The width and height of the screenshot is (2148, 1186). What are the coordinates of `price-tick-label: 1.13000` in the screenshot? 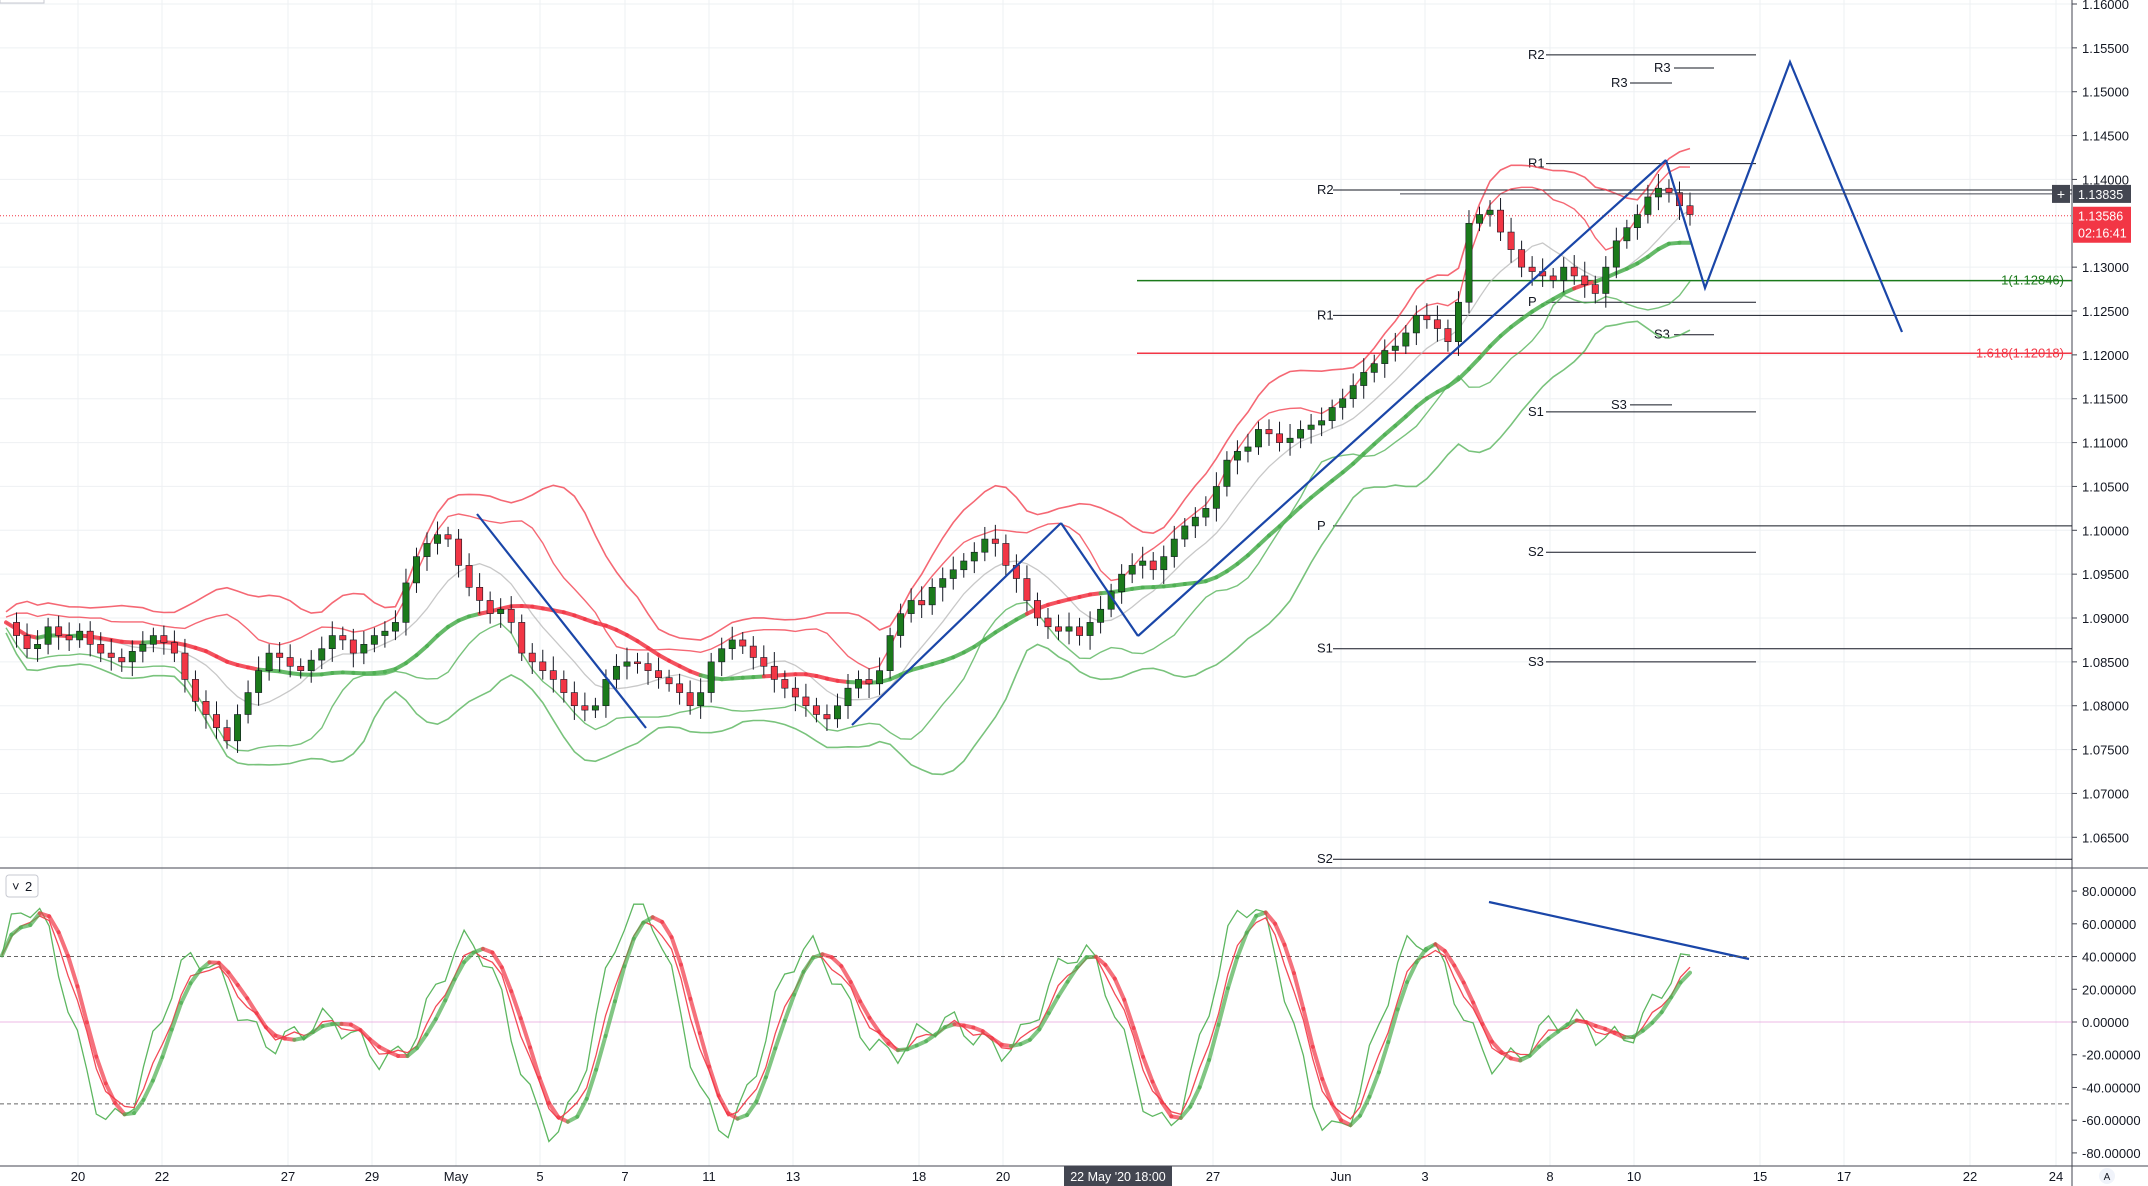 It's located at (2105, 267).